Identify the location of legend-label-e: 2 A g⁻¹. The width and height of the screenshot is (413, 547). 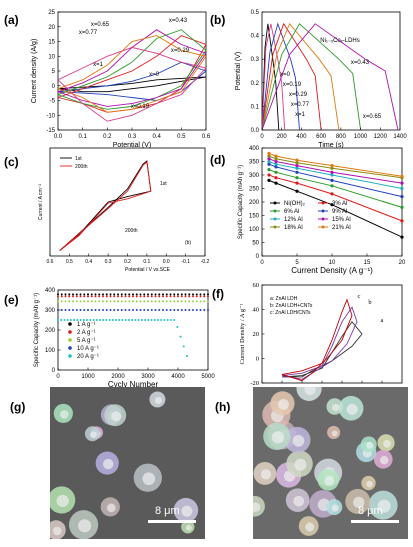
(86, 333).